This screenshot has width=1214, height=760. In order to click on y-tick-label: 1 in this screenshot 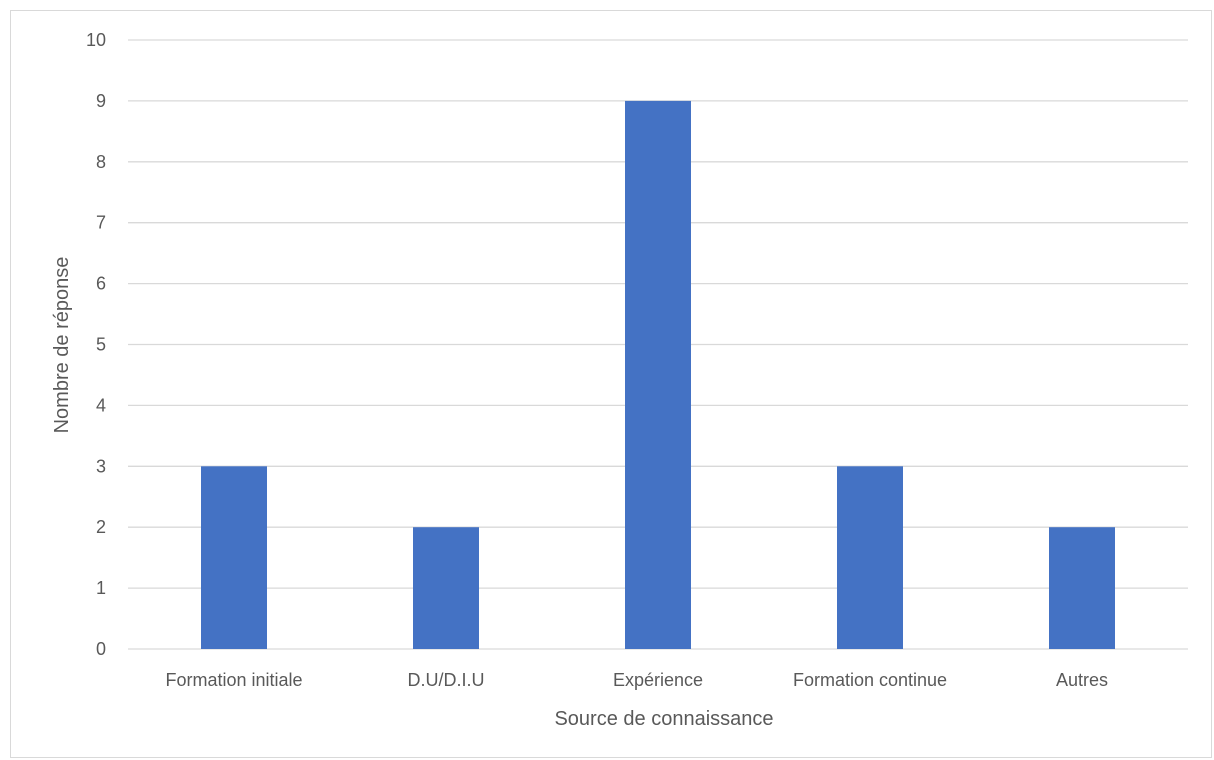, I will do `click(101, 588)`.